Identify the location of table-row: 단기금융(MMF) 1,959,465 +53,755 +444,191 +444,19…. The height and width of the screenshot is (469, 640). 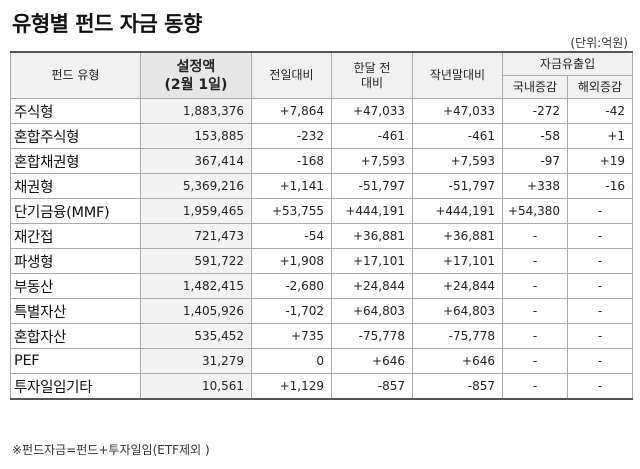
(322, 211).